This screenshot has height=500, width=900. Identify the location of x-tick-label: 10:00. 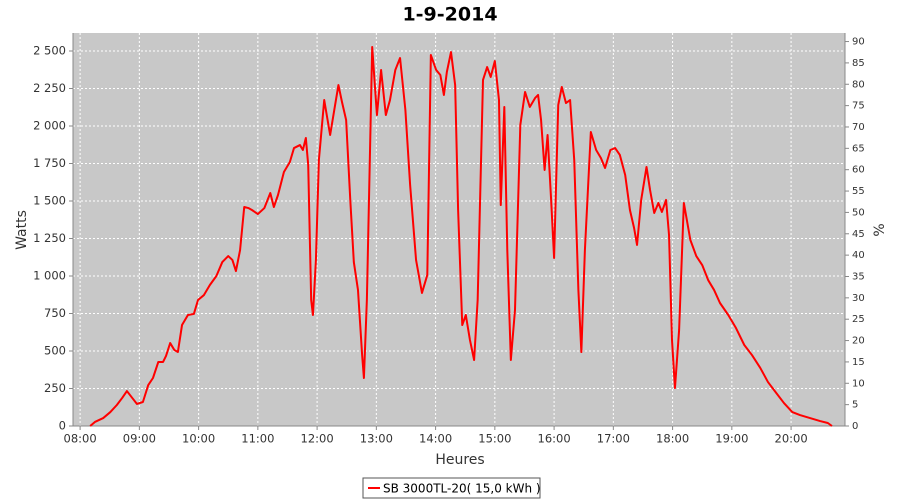
(198, 439).